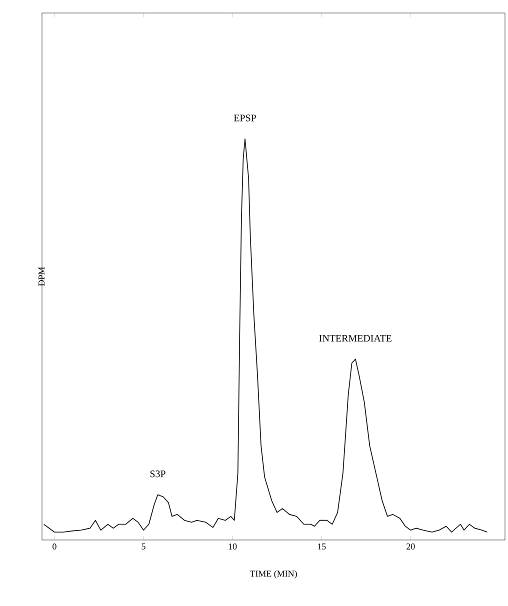 The image size is (508, 606). I want to click on x-axis-title: TIME (MIN), so click(273, 574).